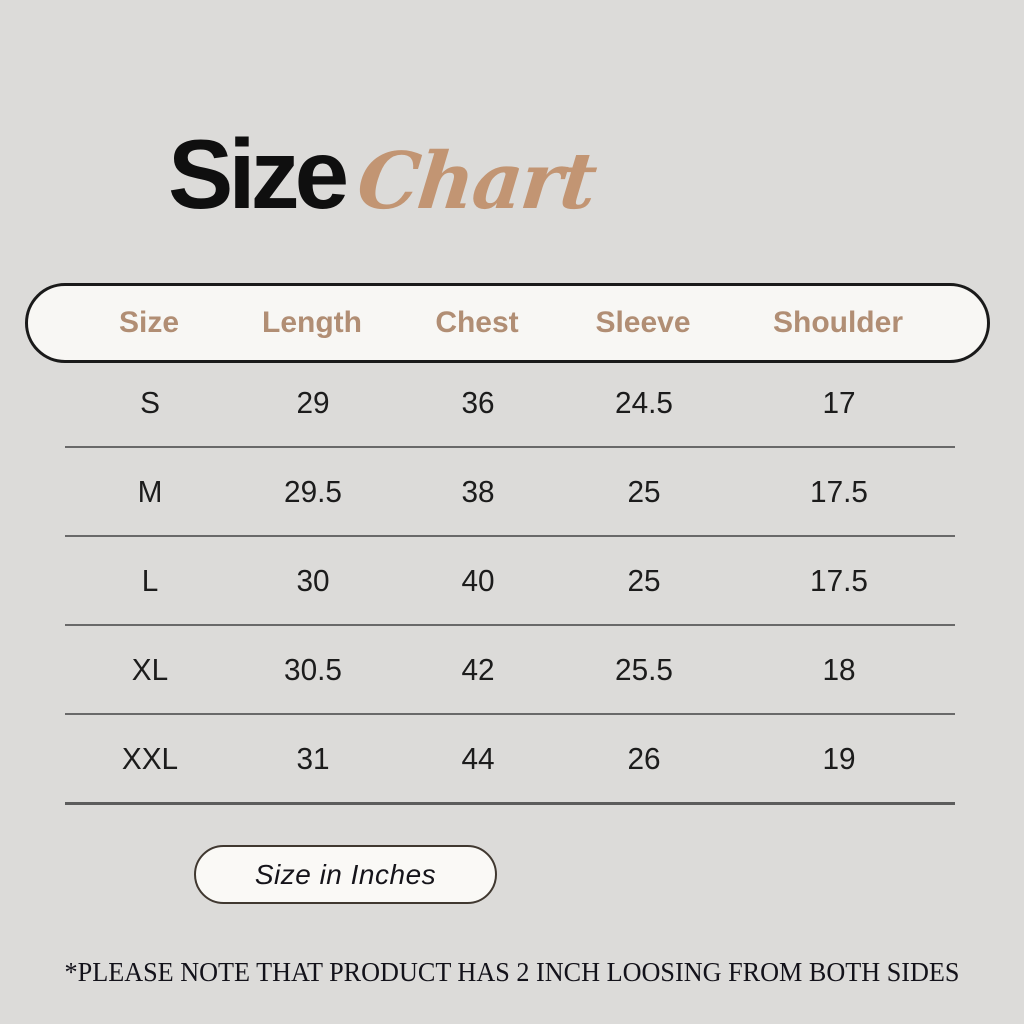 Image resolution: width=1024 pixels, height=1024 pixels. Describe the element at coordinates (510, 403) in the screenshot. I see `table-row-s: S 29 36 24.5 17` at that location.